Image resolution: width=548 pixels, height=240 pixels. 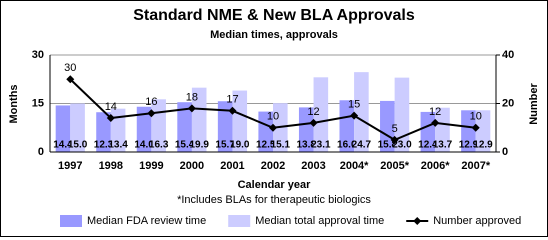 What do you see at coordinates (111, 107) in the screenshot?
I see `line-value-label: 14` at bounding box center [111, 107].